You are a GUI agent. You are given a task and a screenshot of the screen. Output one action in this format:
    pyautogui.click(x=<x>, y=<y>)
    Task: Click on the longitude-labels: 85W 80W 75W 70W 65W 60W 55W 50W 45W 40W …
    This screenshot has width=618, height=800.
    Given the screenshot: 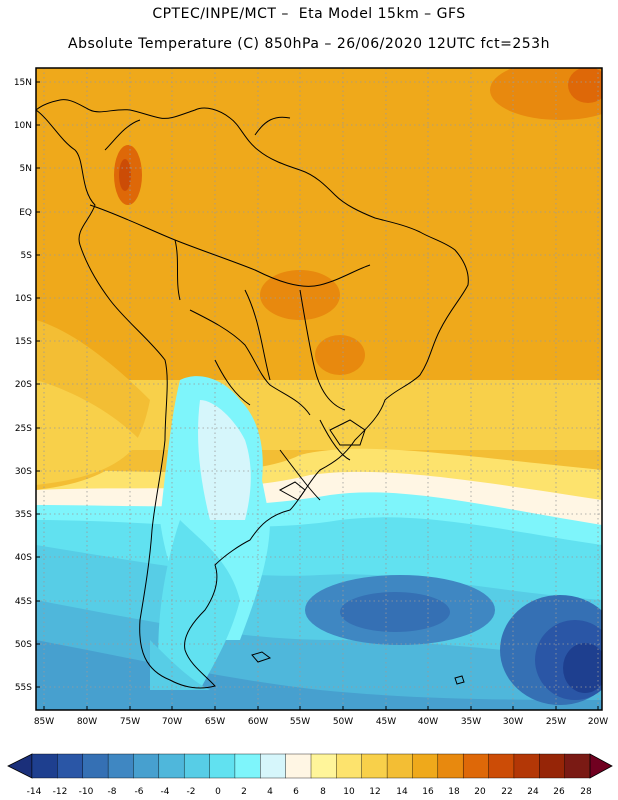 What is the action you would take?
    pyautogui.click(x=321, y=722)
    